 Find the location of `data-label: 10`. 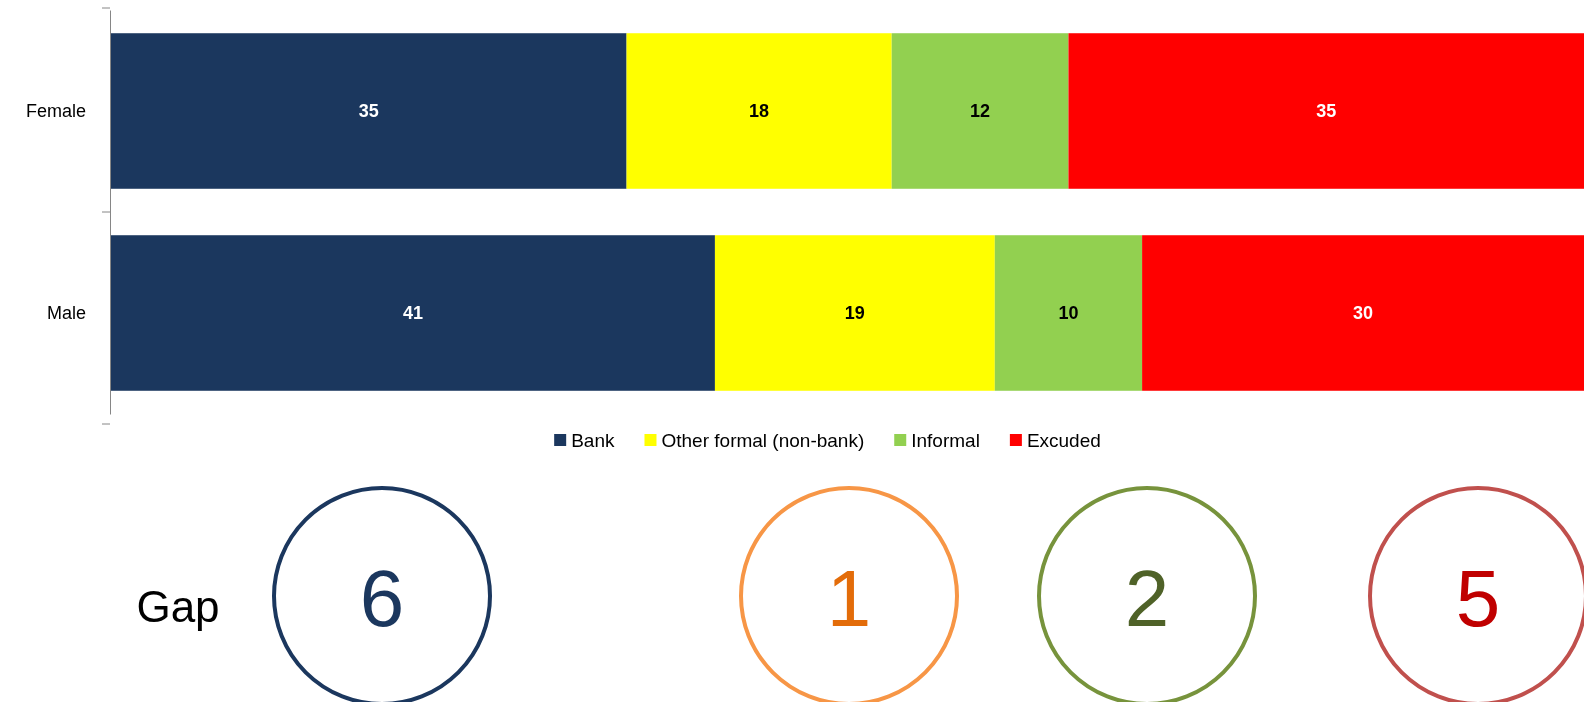

data-label: 10 is located at coordinates (1068, 313).